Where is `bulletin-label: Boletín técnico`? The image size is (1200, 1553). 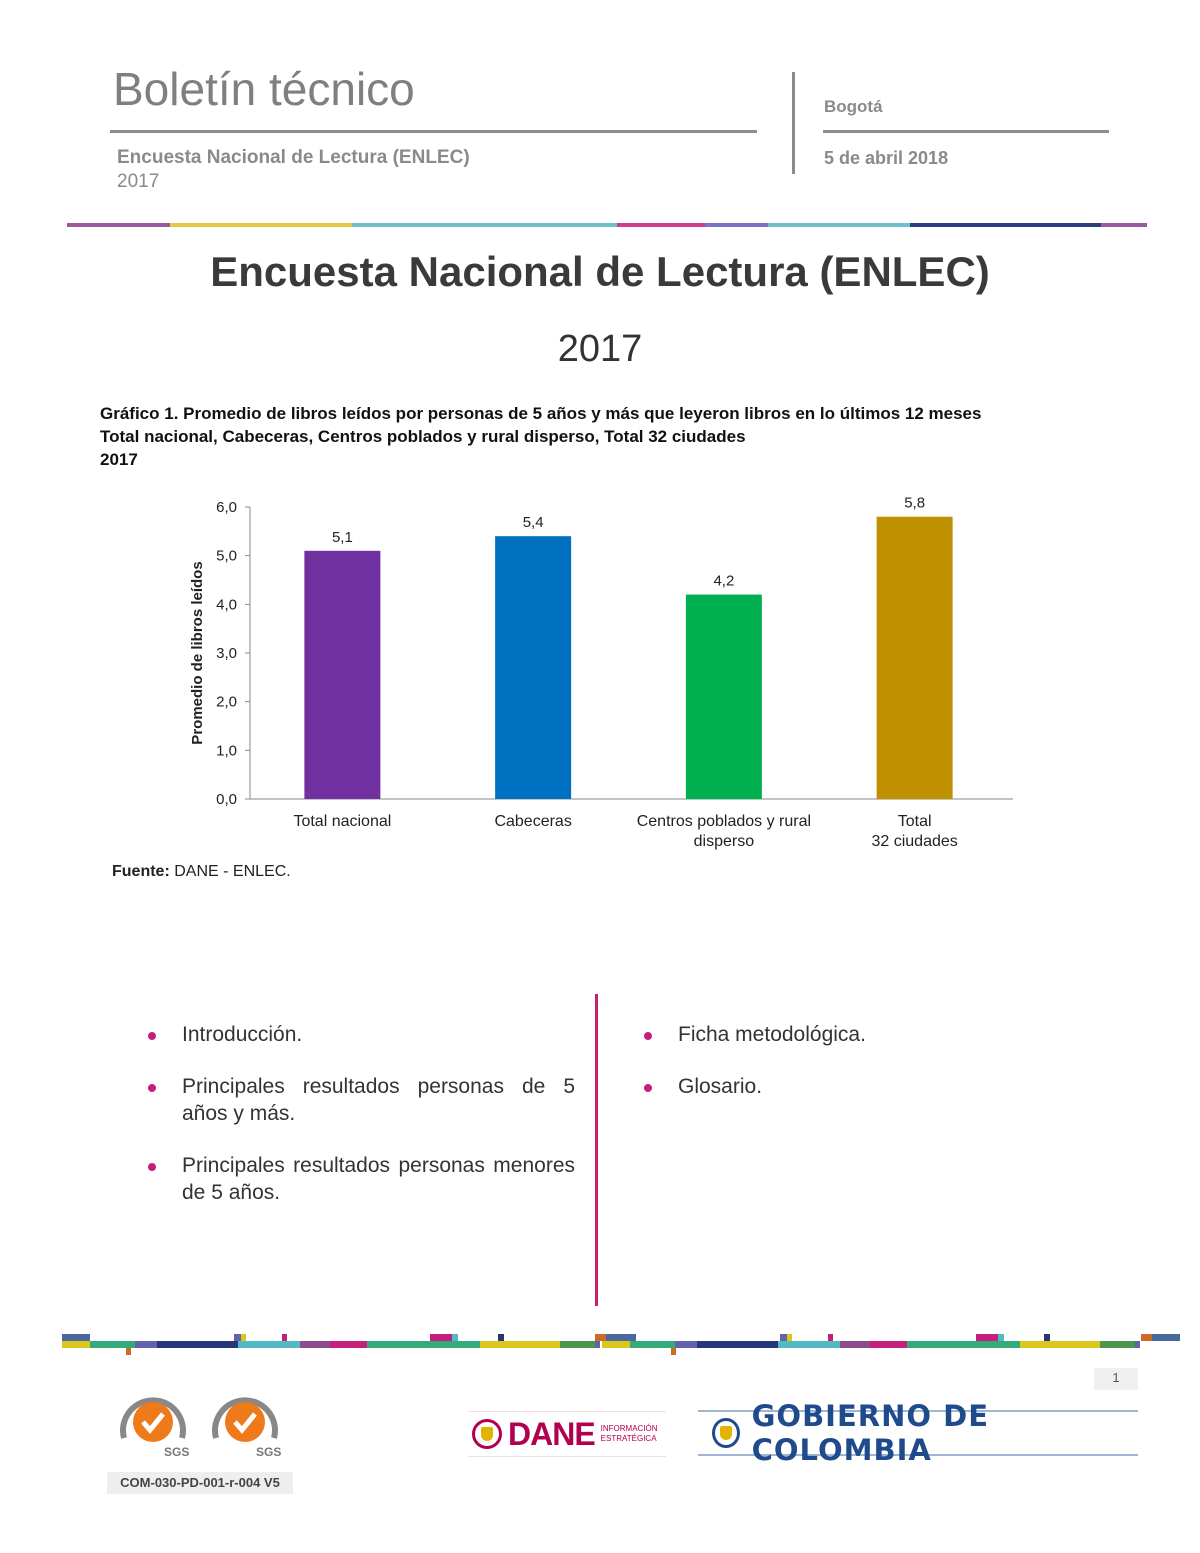 bulletin-label: Boletín técnico is located at coordinates (264, 89).